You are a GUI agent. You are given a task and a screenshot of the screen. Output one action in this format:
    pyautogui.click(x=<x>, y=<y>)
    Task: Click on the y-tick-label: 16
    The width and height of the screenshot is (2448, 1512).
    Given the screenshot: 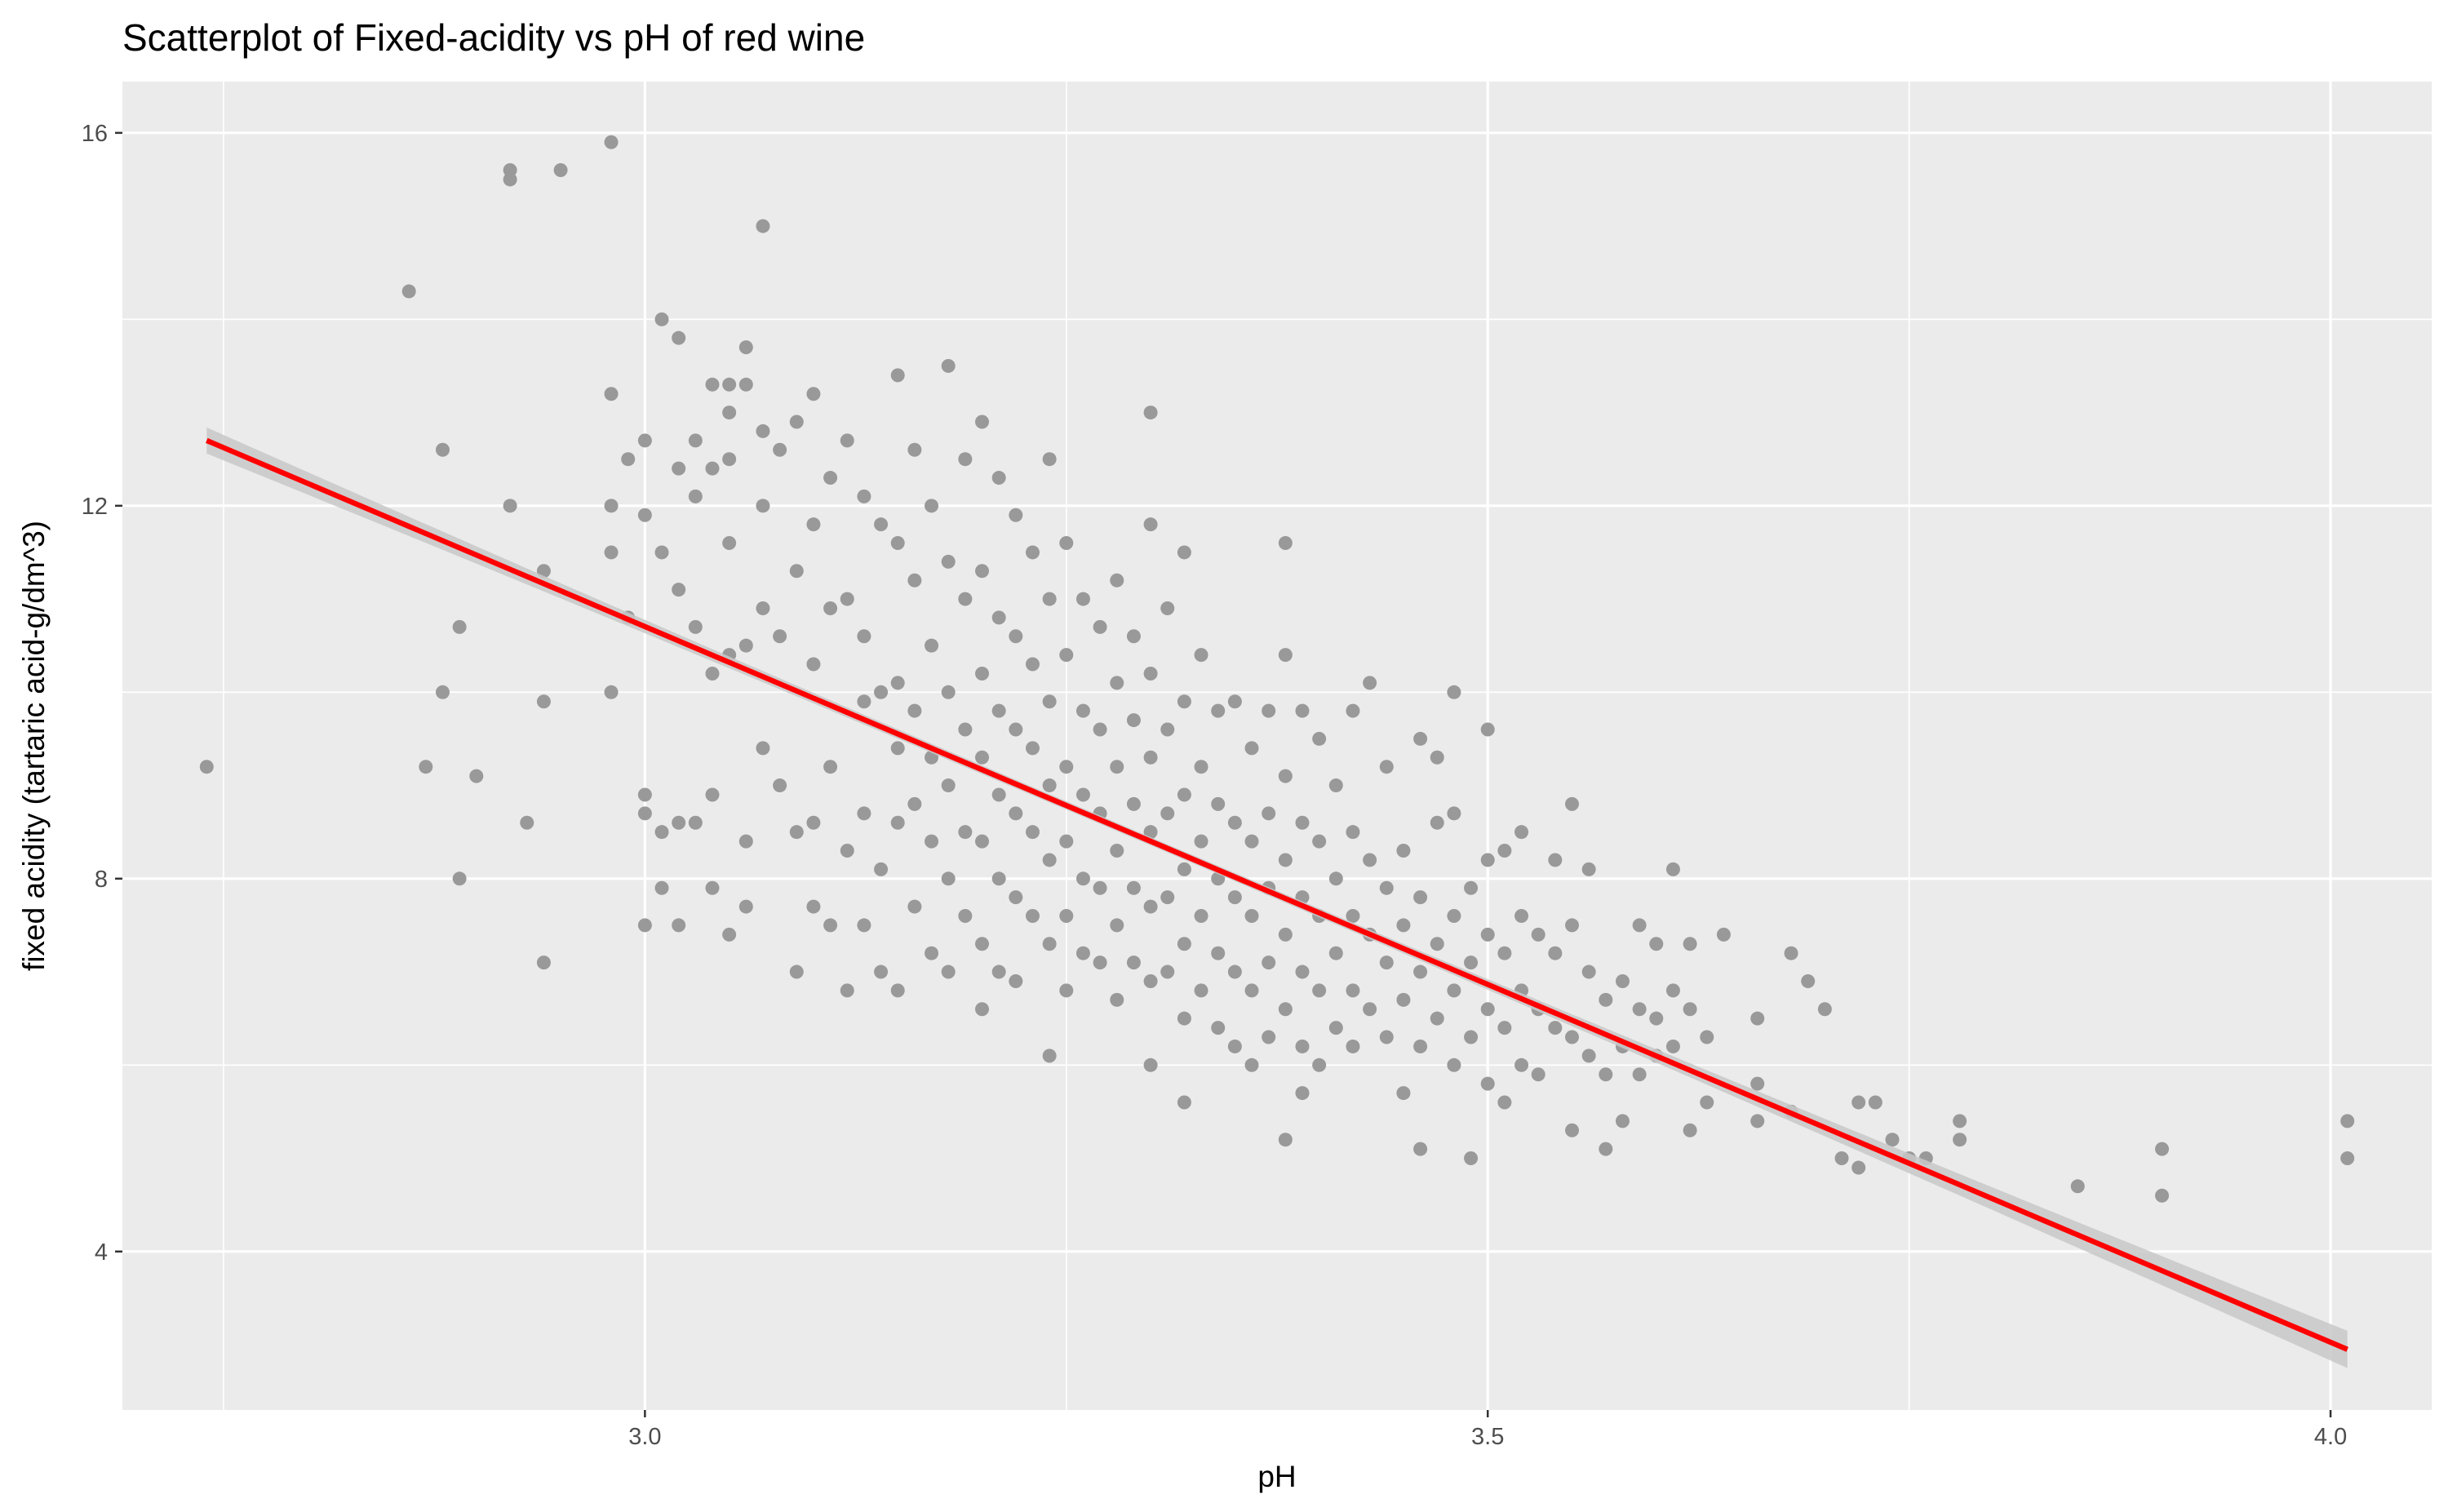 What is the action you would take?
    pyautogui.click(x=95, y=134)
    